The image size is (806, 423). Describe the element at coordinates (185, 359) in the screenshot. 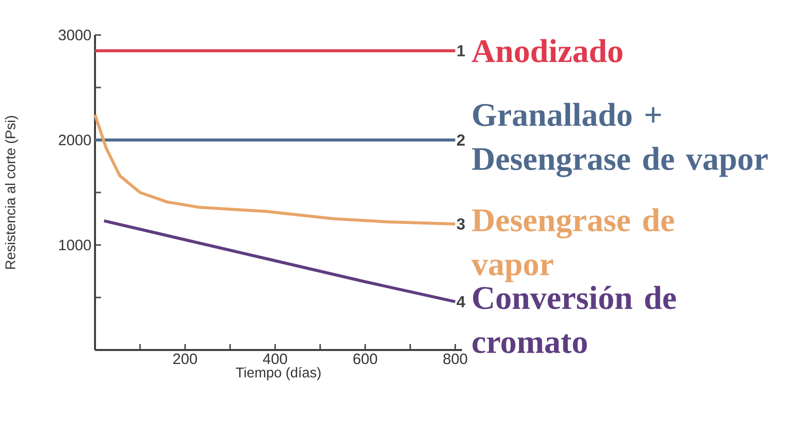

I see `x-tick-label: 200` at that location.